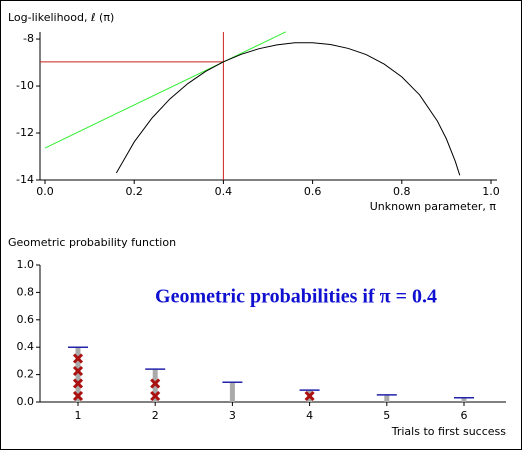  Describe the element at coordinates (386, 415) in the screenshot. I see `x-tick-label: 5` at that location.